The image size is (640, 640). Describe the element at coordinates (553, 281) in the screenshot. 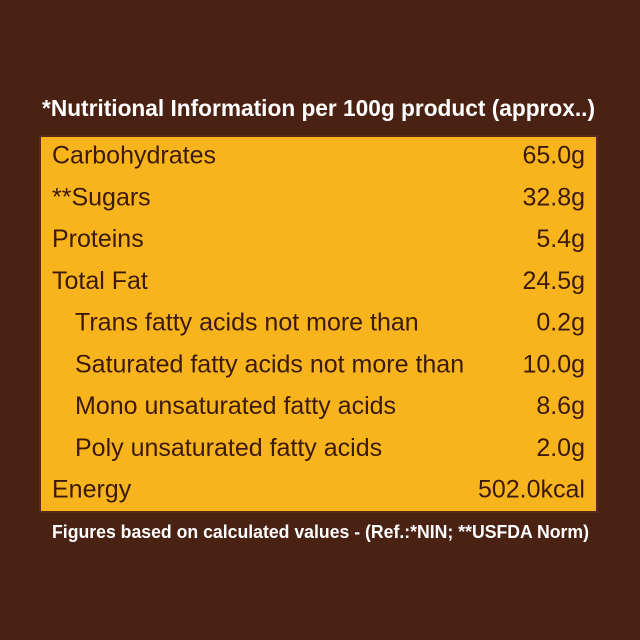

I see `row-value: 24.5g` at that location.